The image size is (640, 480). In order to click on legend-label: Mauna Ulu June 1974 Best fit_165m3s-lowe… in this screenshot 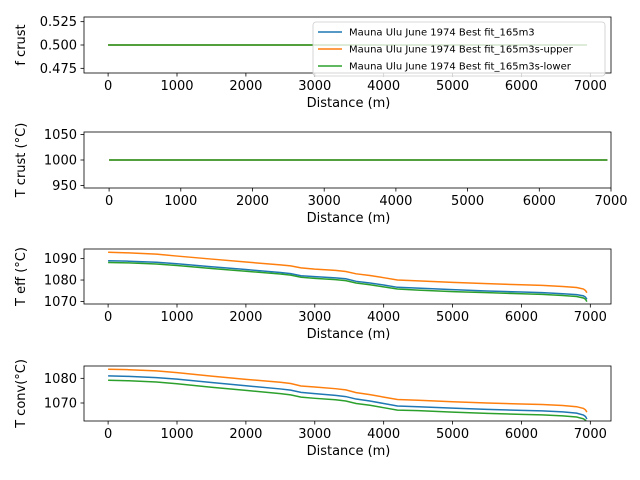, I will do `click(460, 67)`.